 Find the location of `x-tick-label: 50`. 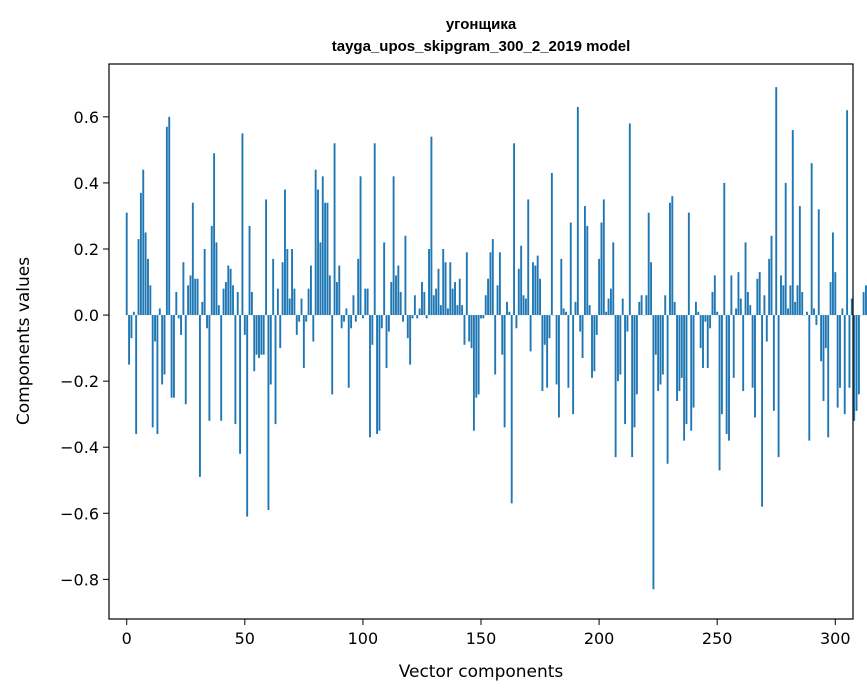

x-tick-label: 50 is located at coordinates (245, 638).